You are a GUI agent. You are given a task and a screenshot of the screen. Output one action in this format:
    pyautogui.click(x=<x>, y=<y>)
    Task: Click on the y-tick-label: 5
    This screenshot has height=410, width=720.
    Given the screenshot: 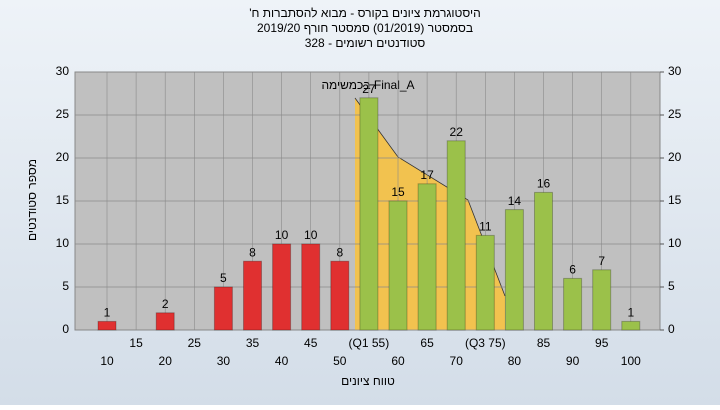 What is the action you would take?
    pyautogui.click(x=65, y=286)
    